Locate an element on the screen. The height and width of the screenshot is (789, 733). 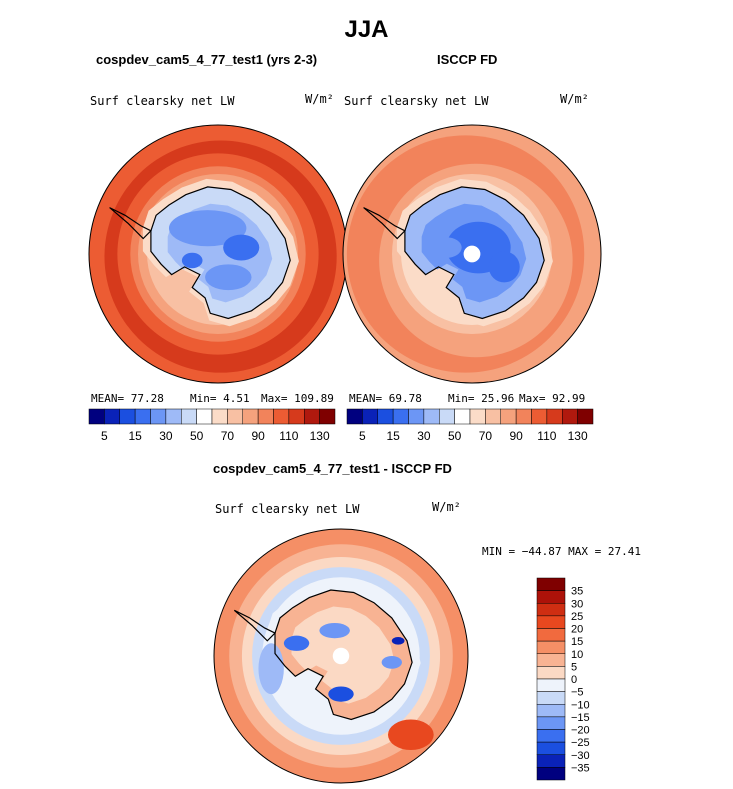
right-map-border is located at coordinates (472, 254).